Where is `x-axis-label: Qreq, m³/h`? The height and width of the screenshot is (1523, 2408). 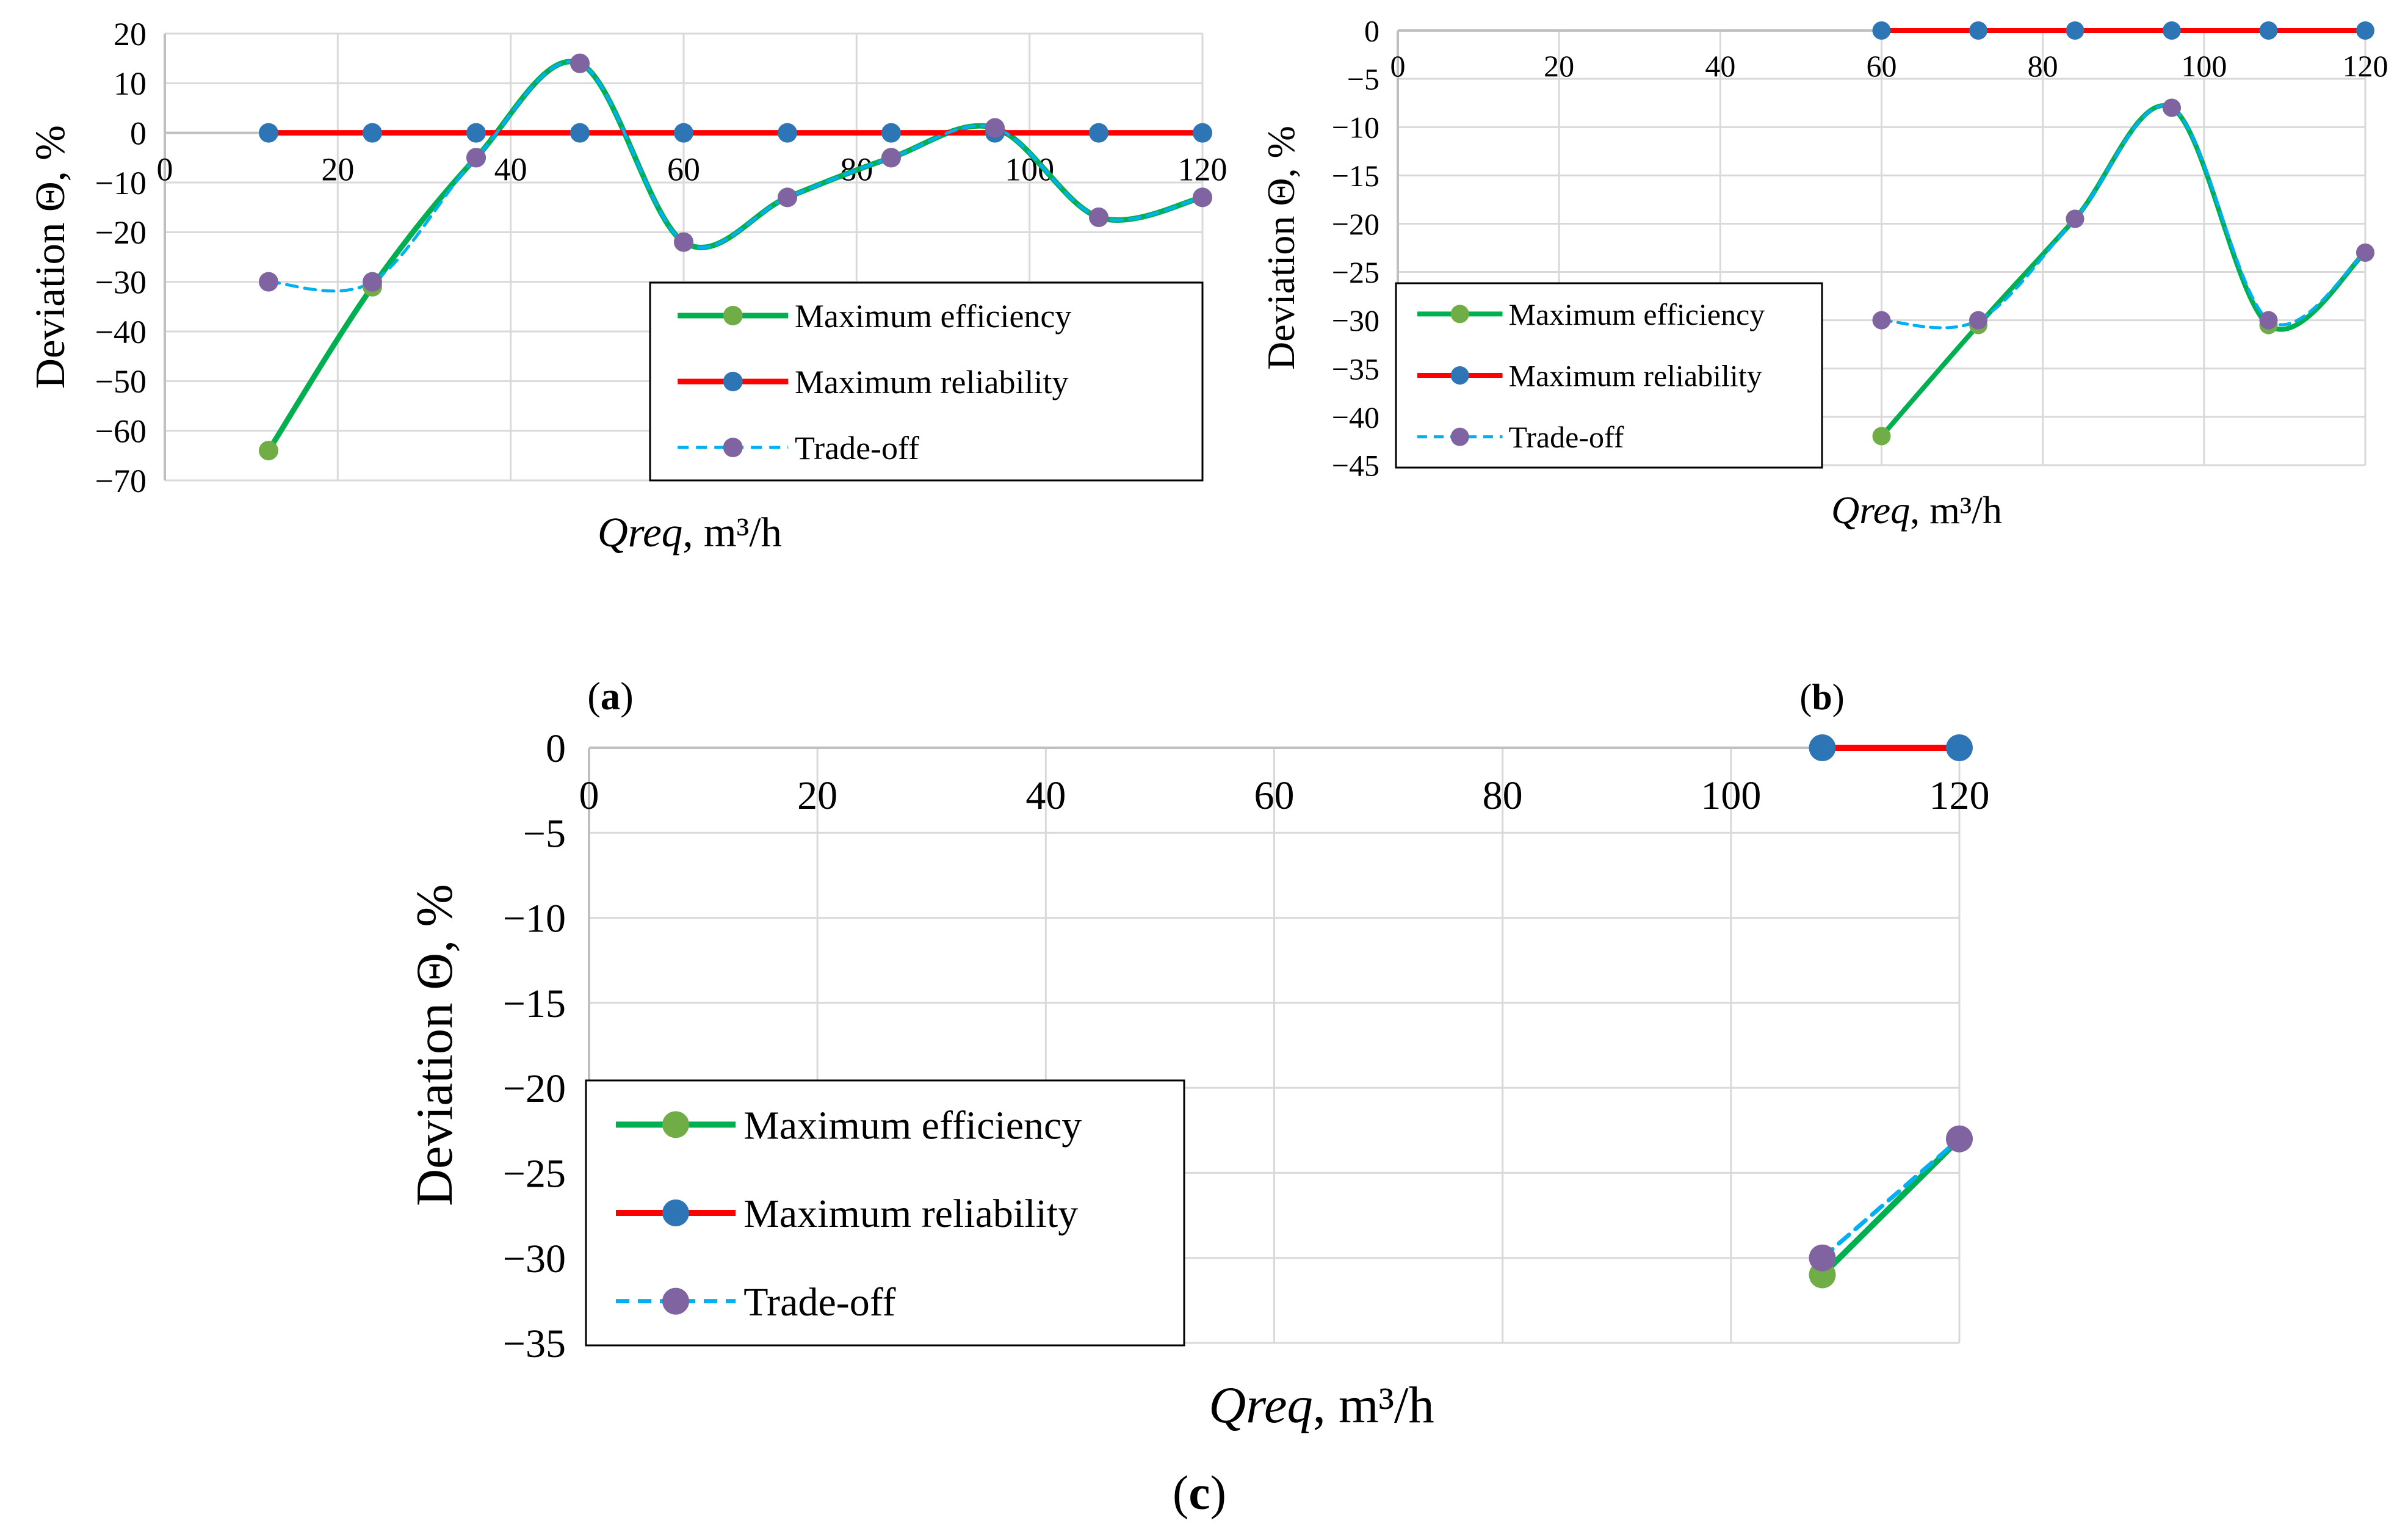
x-axis-label: Qreq, m³/h is located at coordinates (1916, 510).